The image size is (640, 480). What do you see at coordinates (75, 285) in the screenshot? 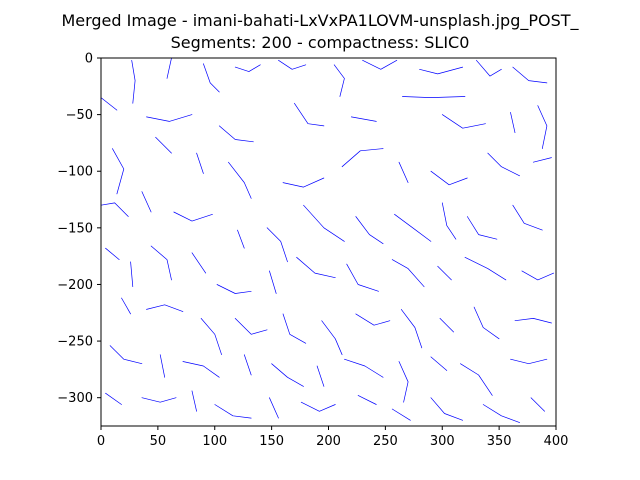
I see `y-tick-label: −200` at bounding box center [75, 285].